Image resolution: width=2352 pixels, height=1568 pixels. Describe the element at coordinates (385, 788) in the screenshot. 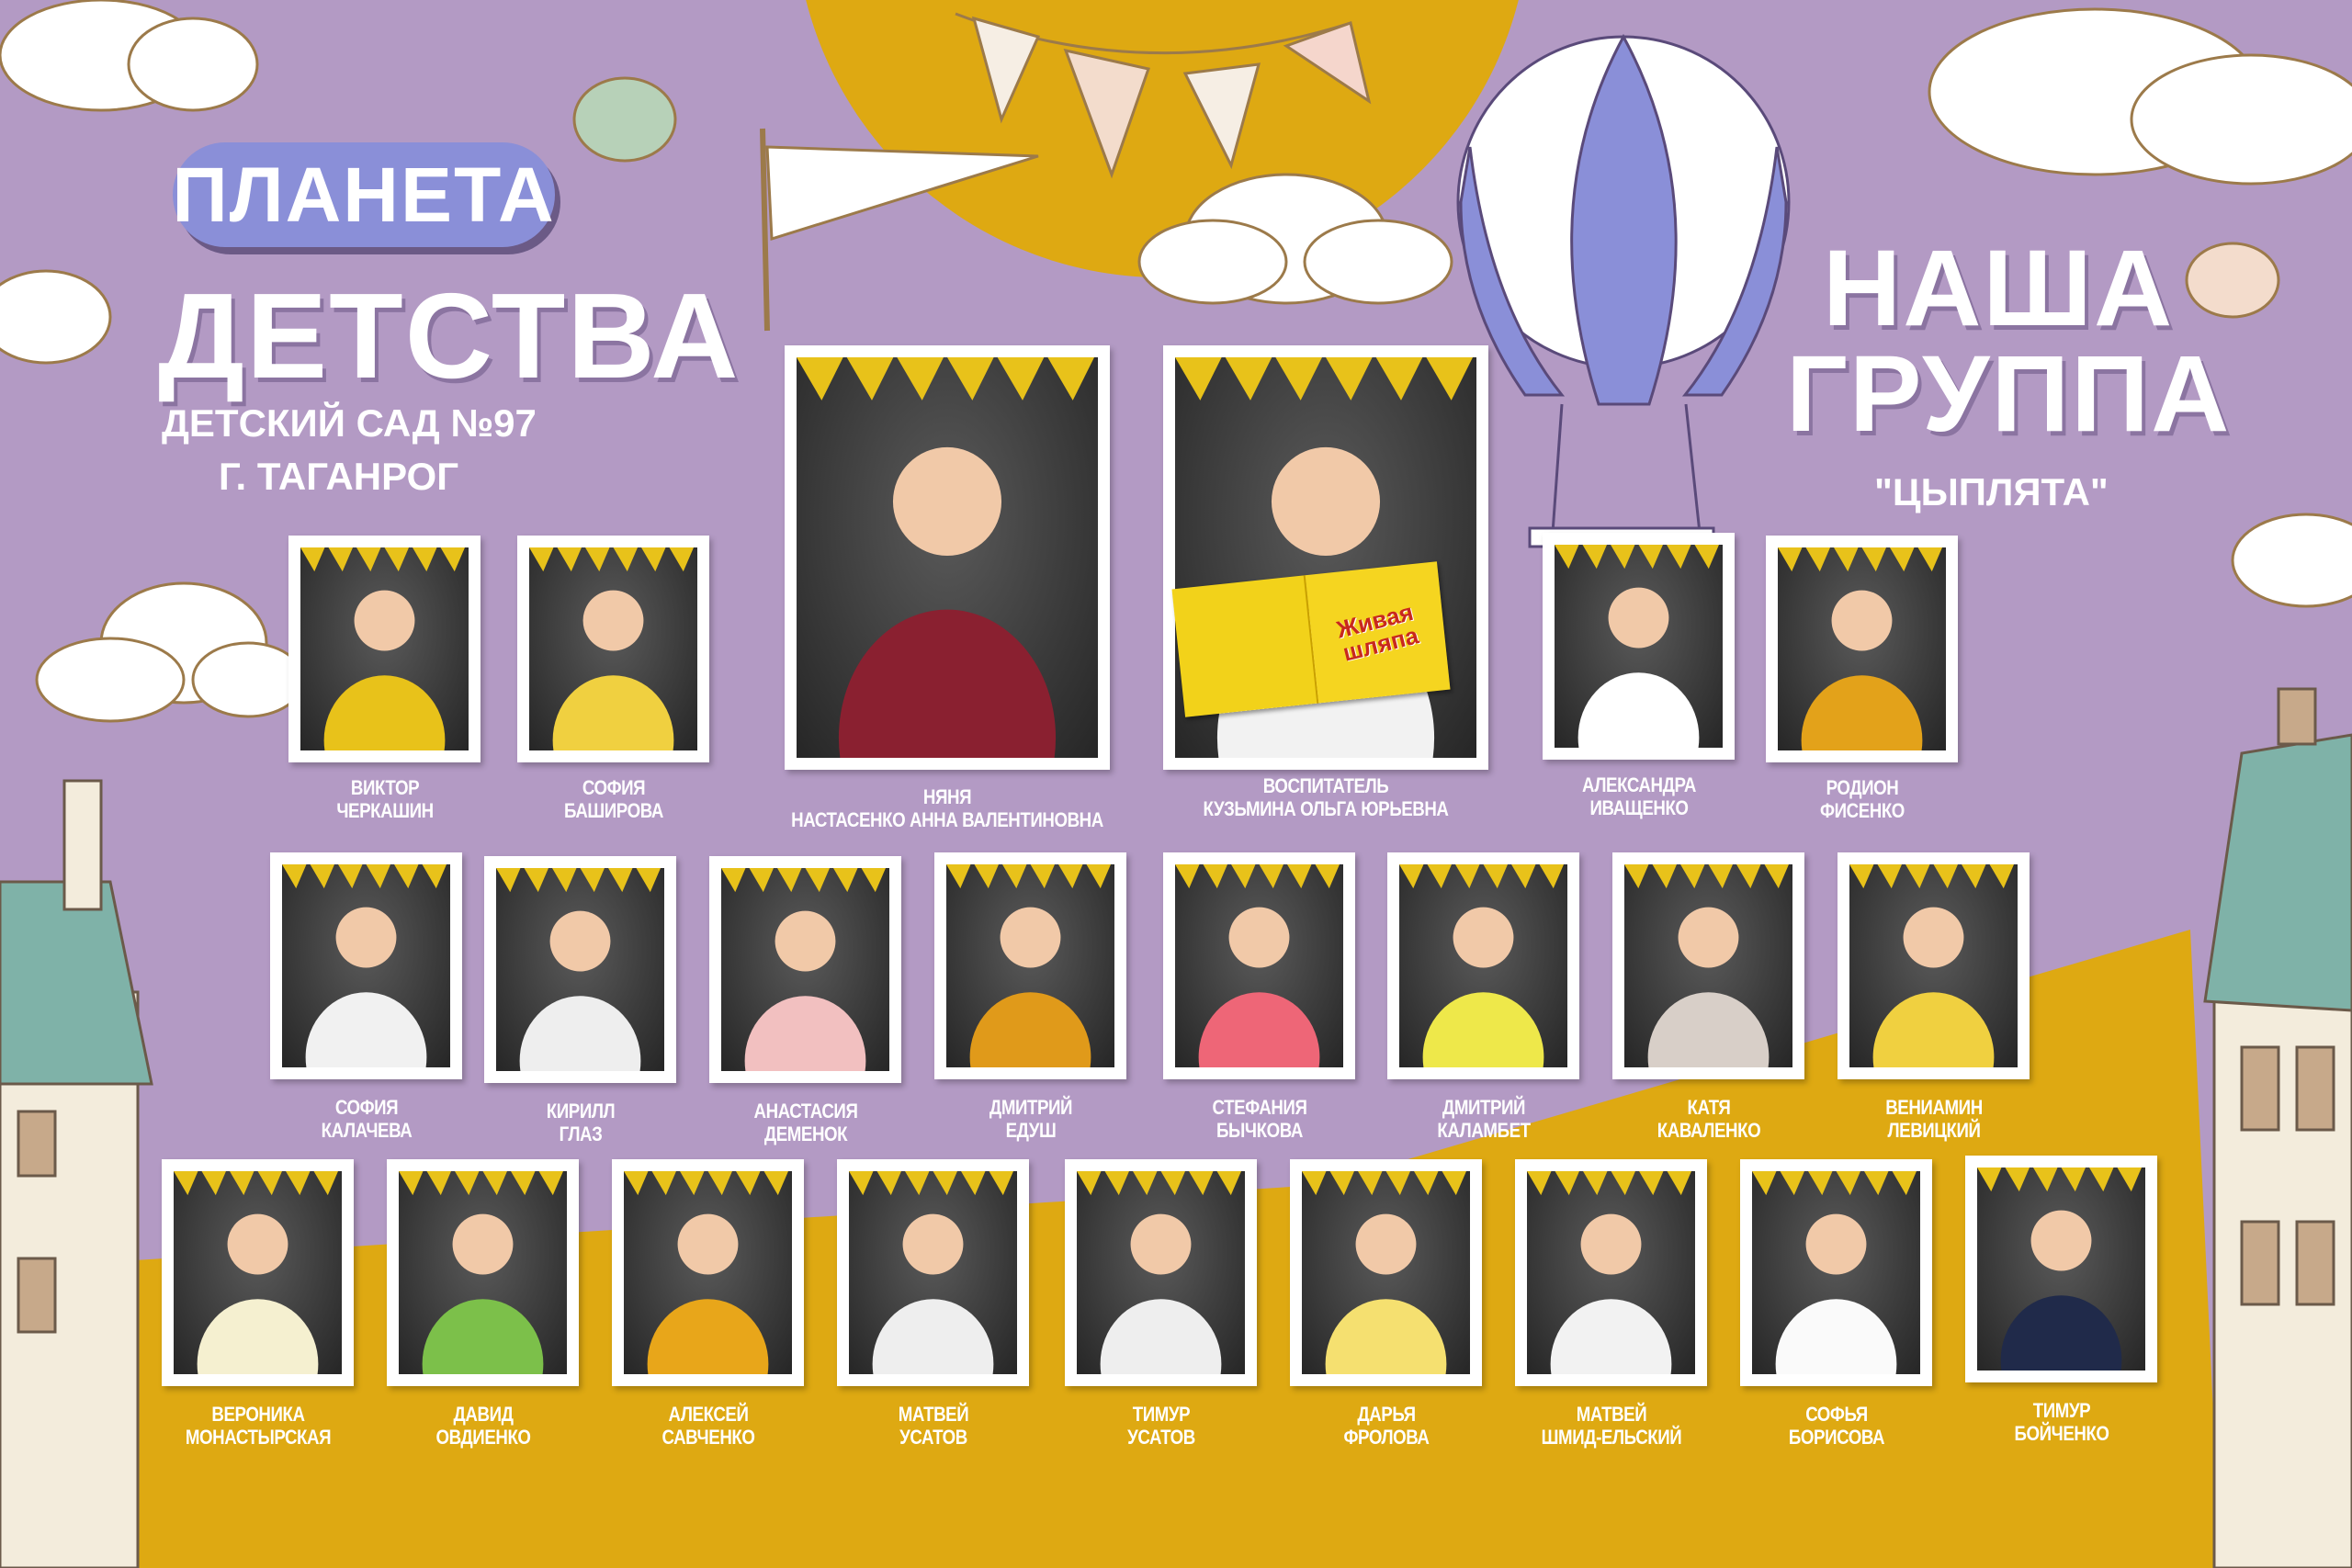

I see `label-line1: ВИКТОР` at that location.